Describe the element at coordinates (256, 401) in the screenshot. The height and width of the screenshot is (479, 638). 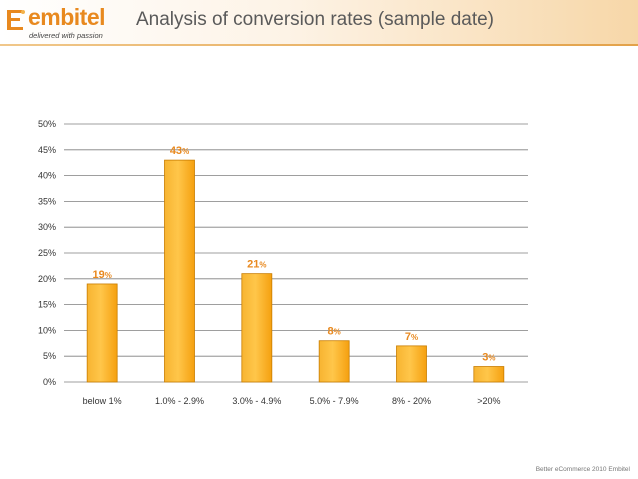
I see `x-category-label: 3.0% - 4.9%` at that location.